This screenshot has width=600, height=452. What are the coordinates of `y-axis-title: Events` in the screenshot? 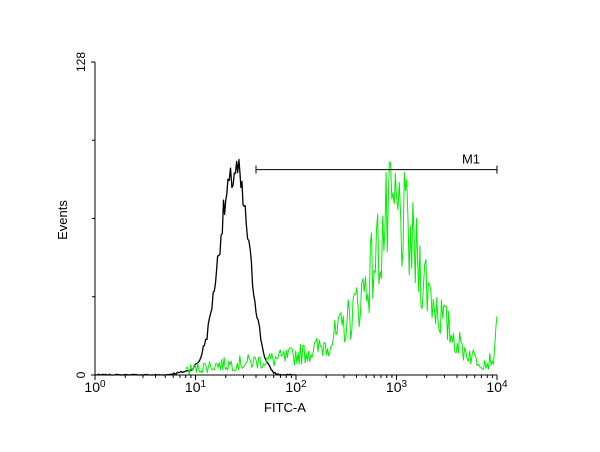 It's located at (62, 220).